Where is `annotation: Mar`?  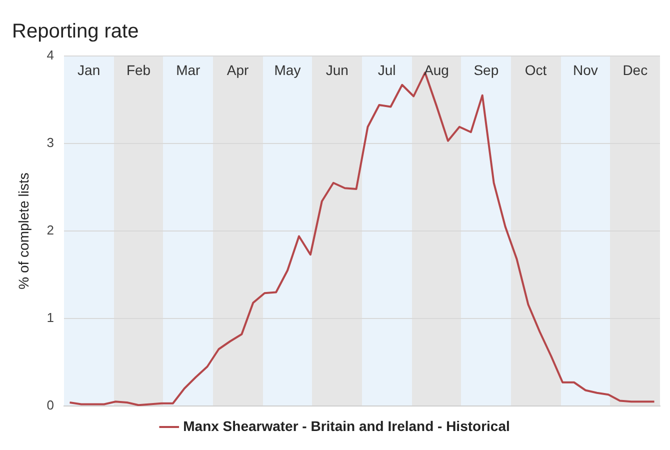
annotation: Mar is located at coordinates (188, 70).